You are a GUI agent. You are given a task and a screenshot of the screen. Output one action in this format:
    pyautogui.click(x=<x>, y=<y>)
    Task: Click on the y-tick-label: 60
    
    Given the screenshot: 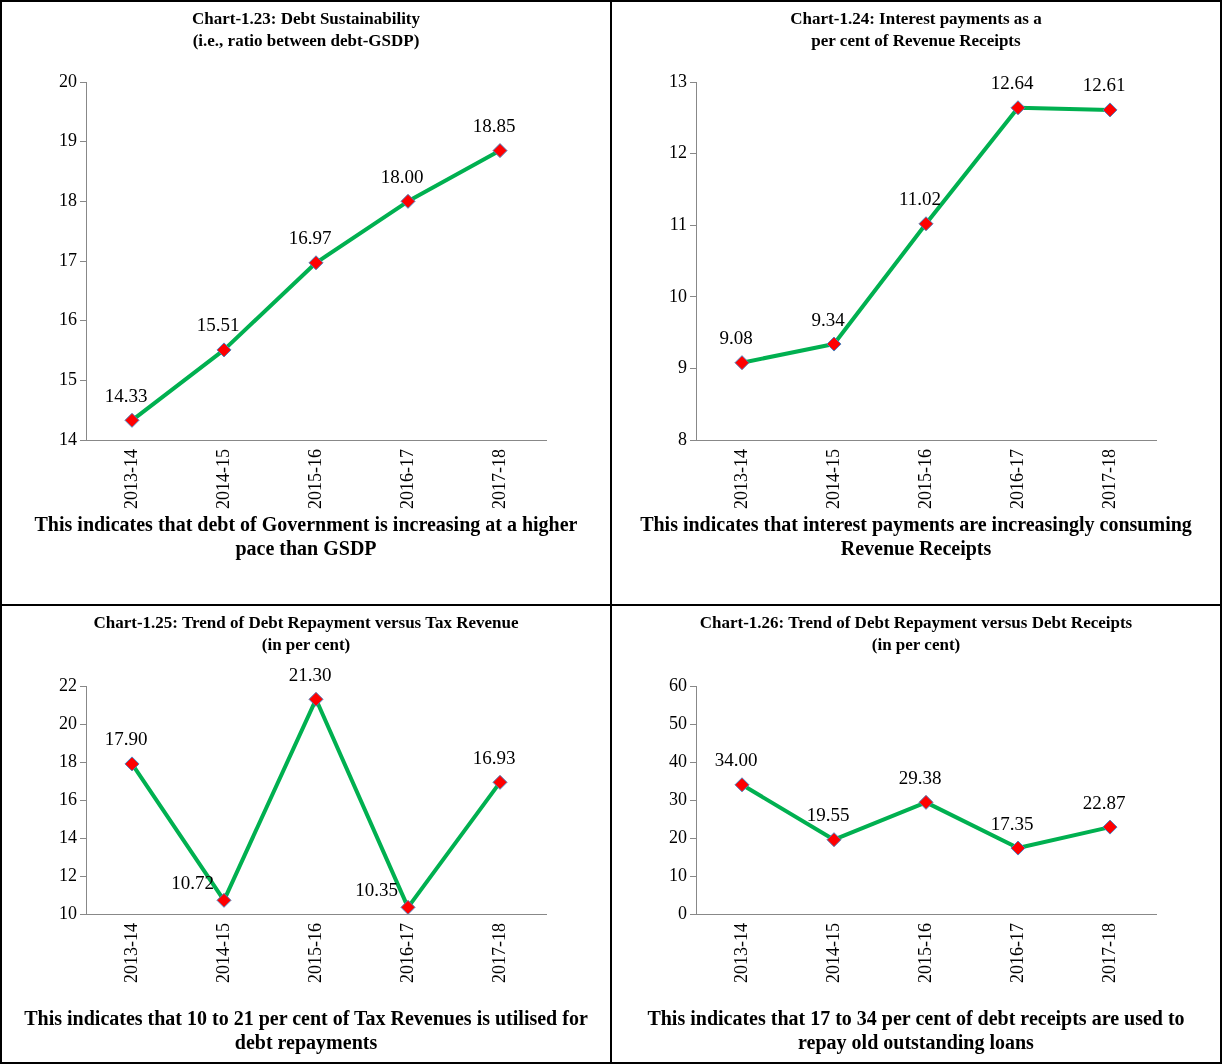 What is the action you would take?
    pyautogui.click(x=678, y=684)
    